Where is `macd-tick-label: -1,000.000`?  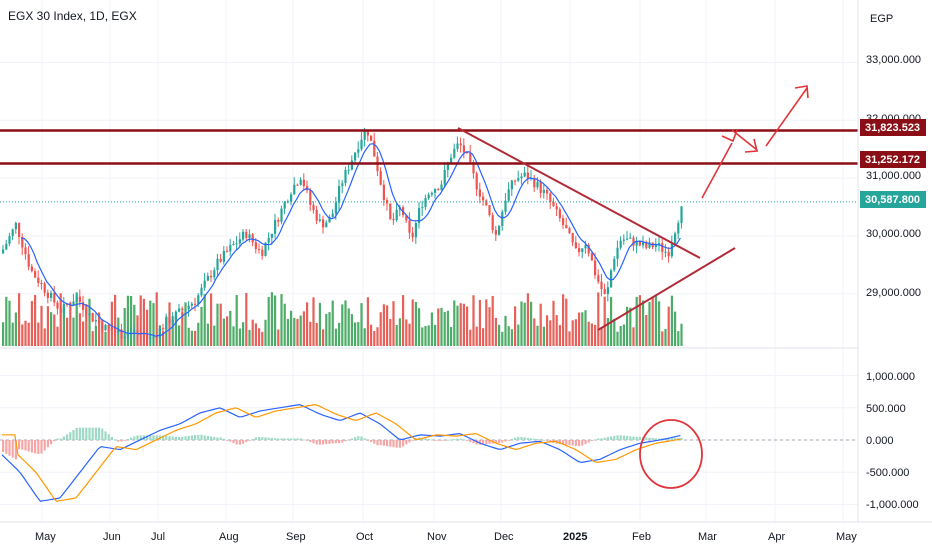
macd-tick-label: -1,000.000 is located at coordinates (892, 505).